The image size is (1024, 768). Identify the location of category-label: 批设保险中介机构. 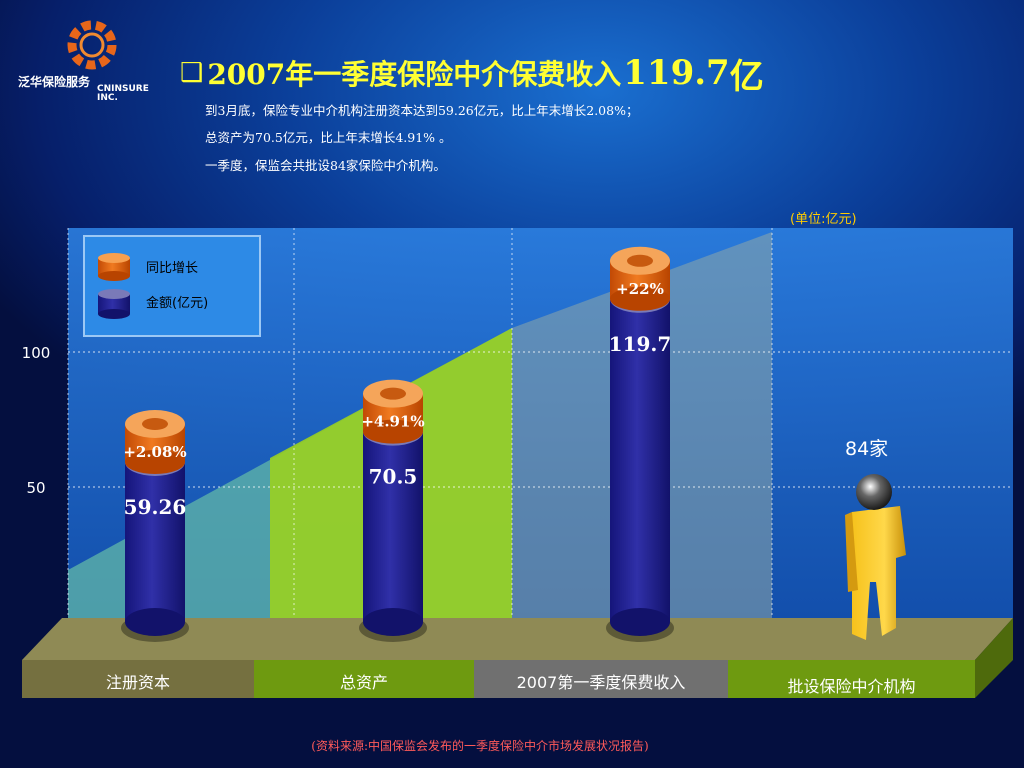
(851, 686).